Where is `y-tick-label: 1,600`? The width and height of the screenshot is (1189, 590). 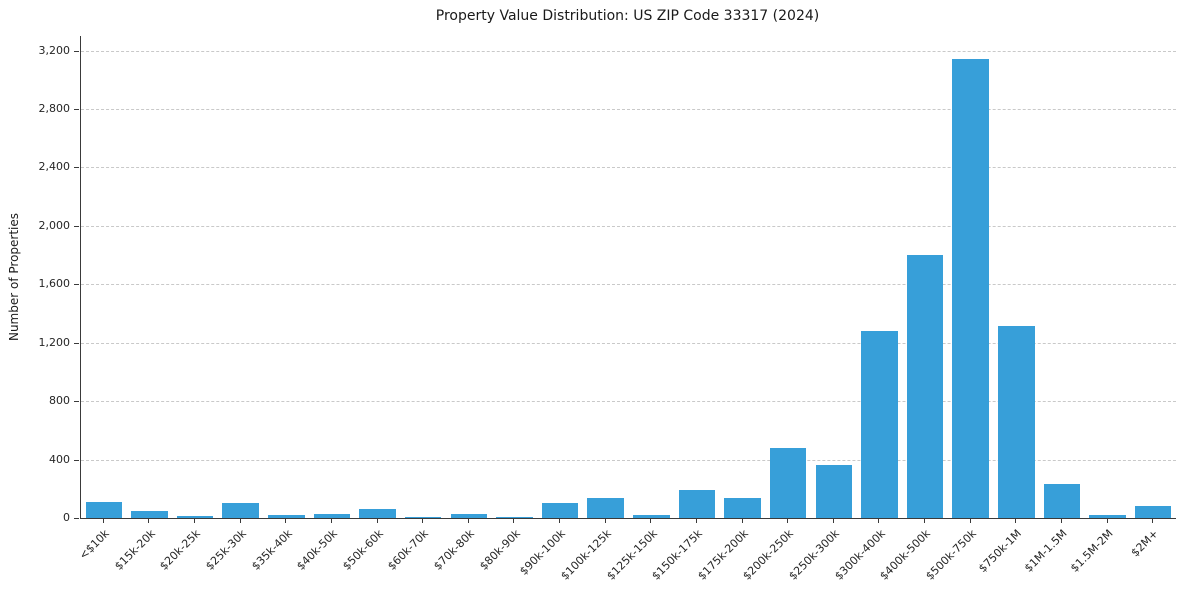 y-tick-label: 1,600 is located at coordinates (54, 284).